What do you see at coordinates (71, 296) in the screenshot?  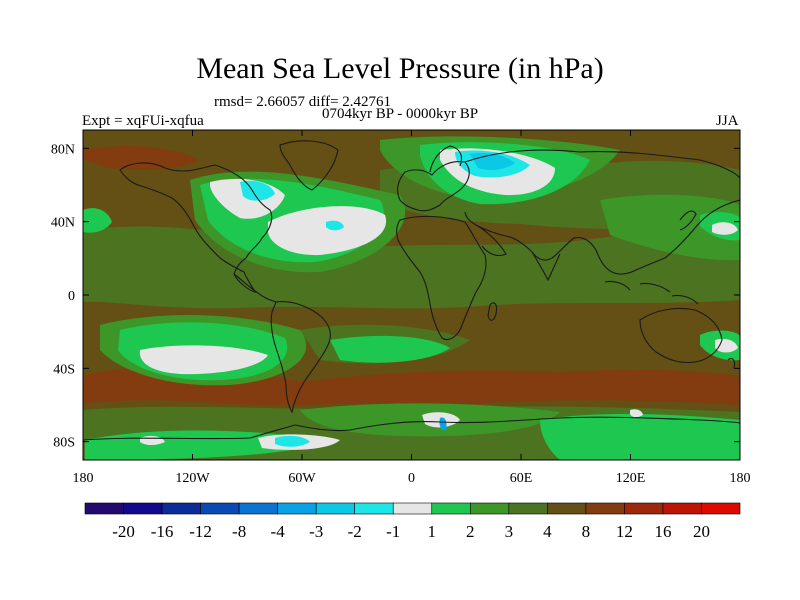 I see `lat-tick-label: 0` at bounding box center [71, 296].